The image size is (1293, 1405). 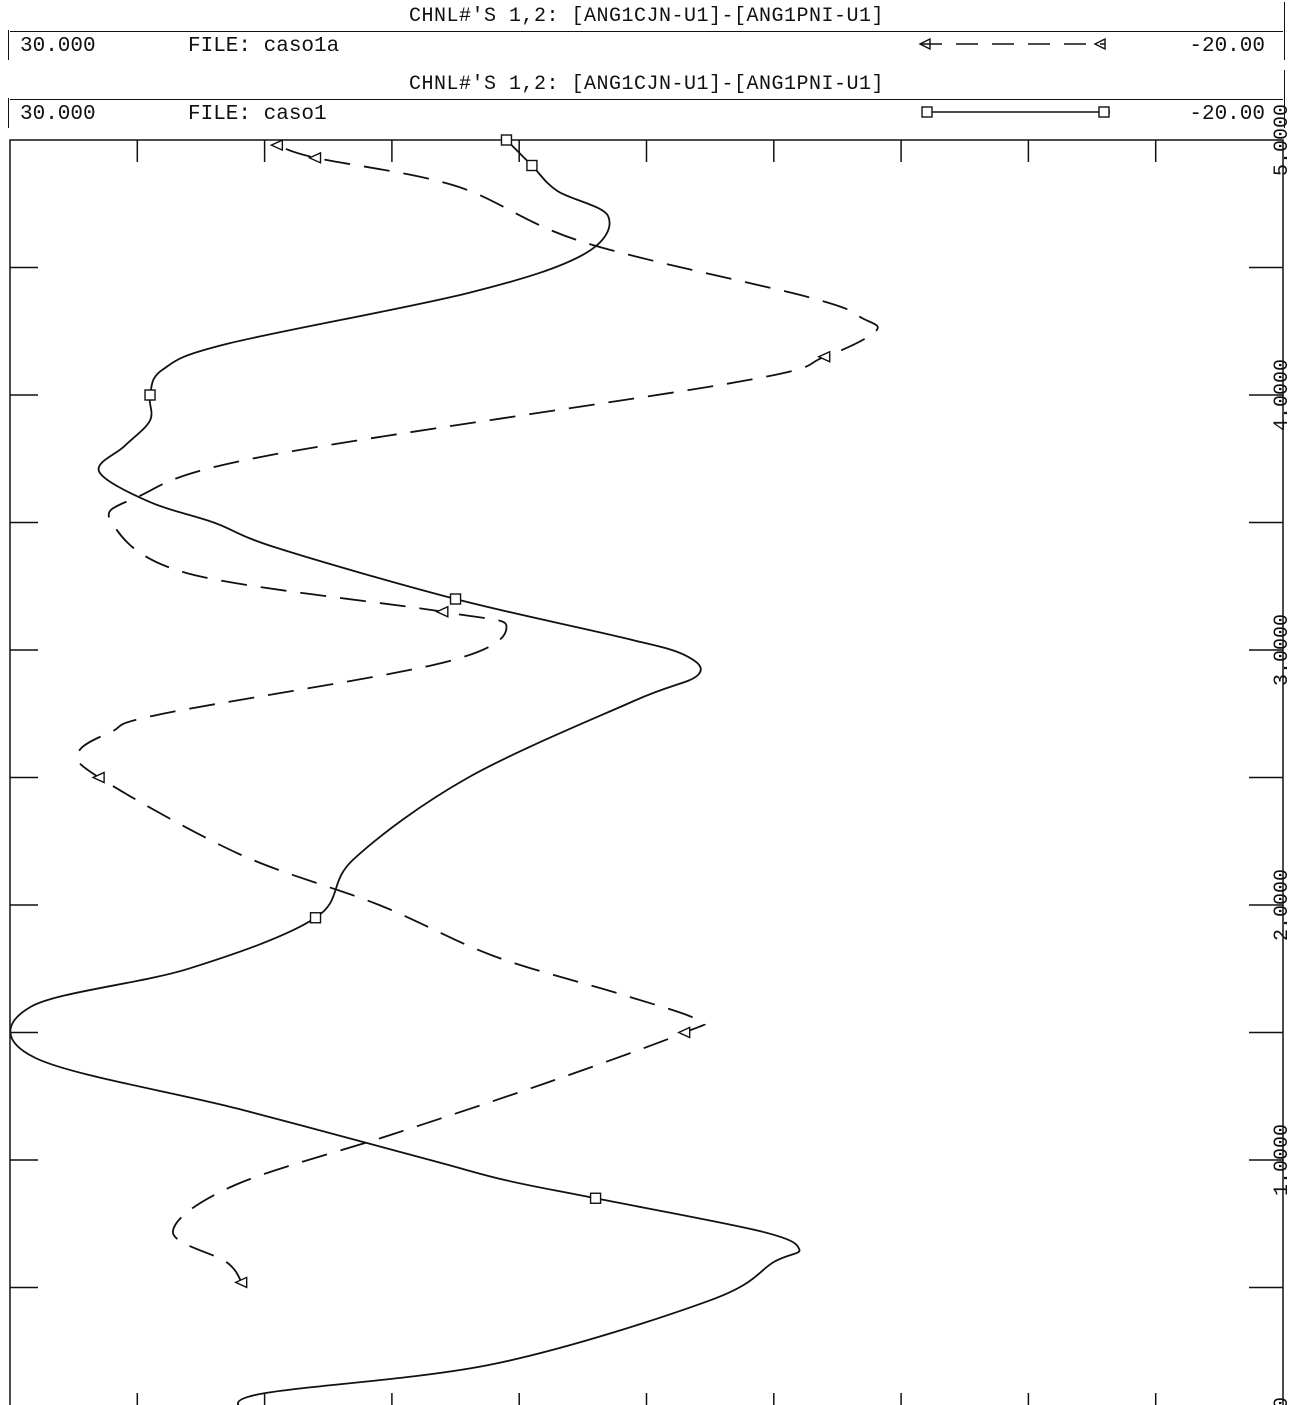 I want to click on time-tick-label: 1.0000, so click(x=1282, y=1160).